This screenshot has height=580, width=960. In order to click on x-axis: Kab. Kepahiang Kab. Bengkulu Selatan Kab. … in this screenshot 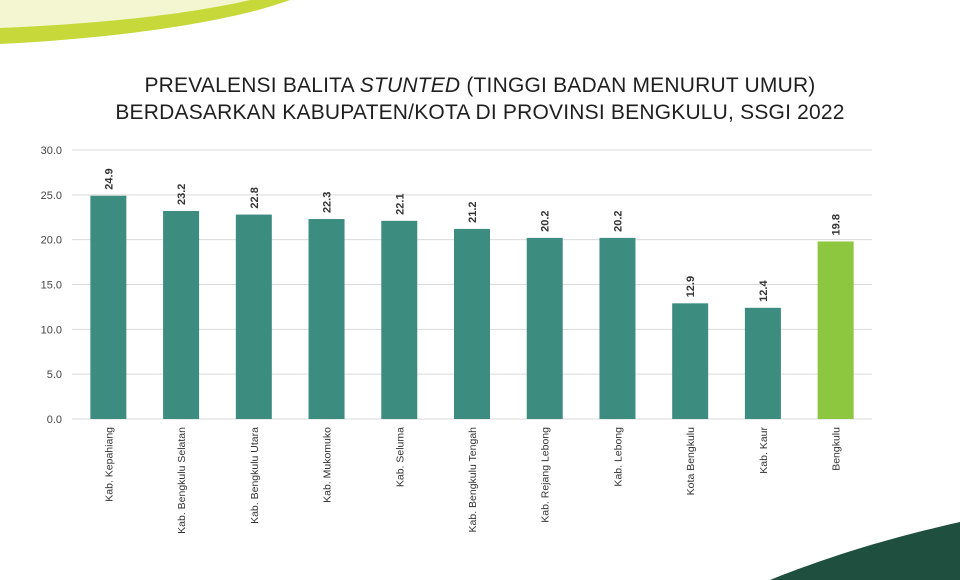, I will do `click(472, 480)`.